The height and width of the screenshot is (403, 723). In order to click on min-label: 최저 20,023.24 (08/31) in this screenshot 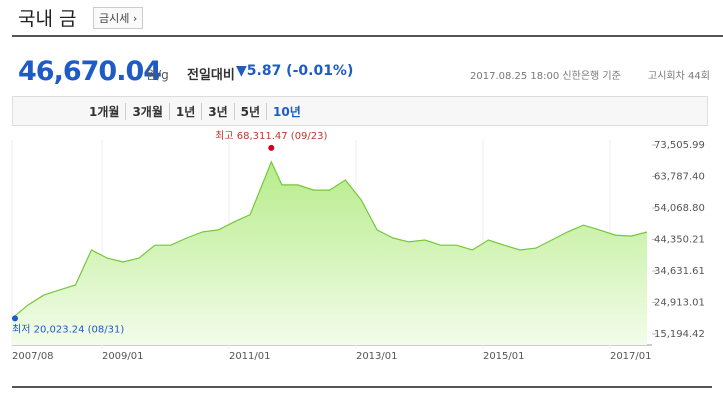, I will do `click(68, 329)`.